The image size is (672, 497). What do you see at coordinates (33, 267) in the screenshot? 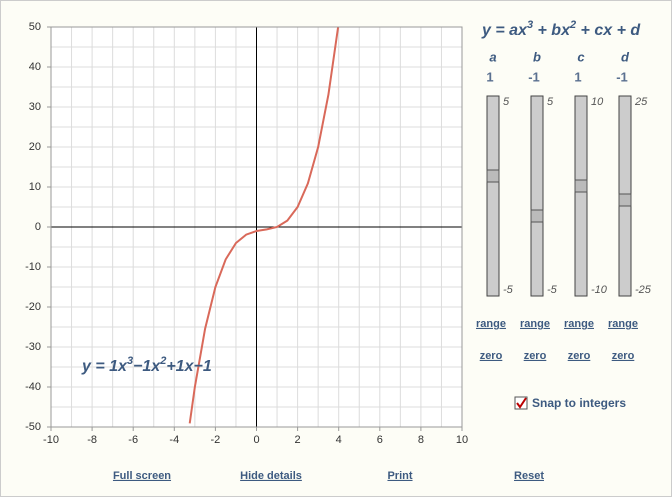
I see `y-tick-label: -10` at bounding box center [33, 267].